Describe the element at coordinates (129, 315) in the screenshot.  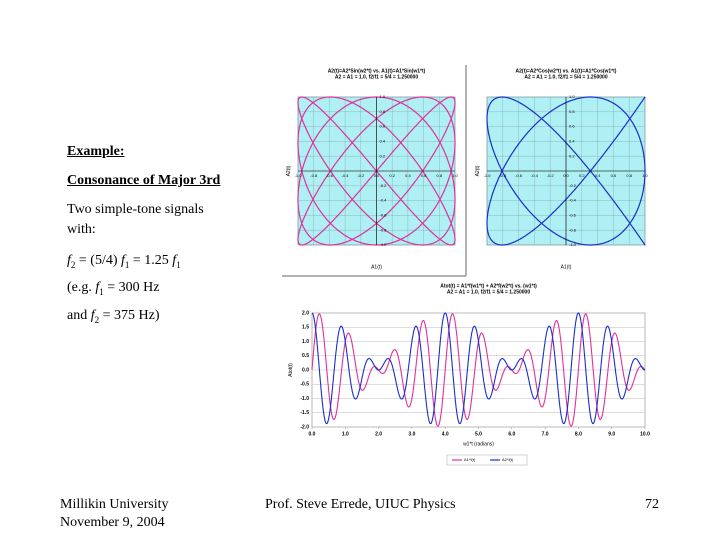
I see `text-run: = 375 Hz)` at that location.